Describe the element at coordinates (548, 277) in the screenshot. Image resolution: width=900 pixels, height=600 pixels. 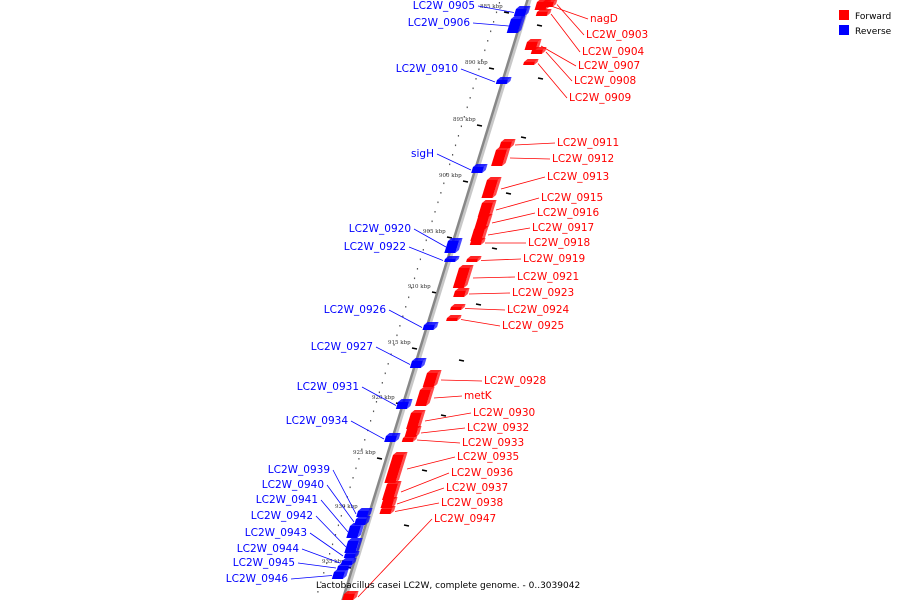
I see `forward-gene-label-lc2w-0921: LC2W_0921` at that location.